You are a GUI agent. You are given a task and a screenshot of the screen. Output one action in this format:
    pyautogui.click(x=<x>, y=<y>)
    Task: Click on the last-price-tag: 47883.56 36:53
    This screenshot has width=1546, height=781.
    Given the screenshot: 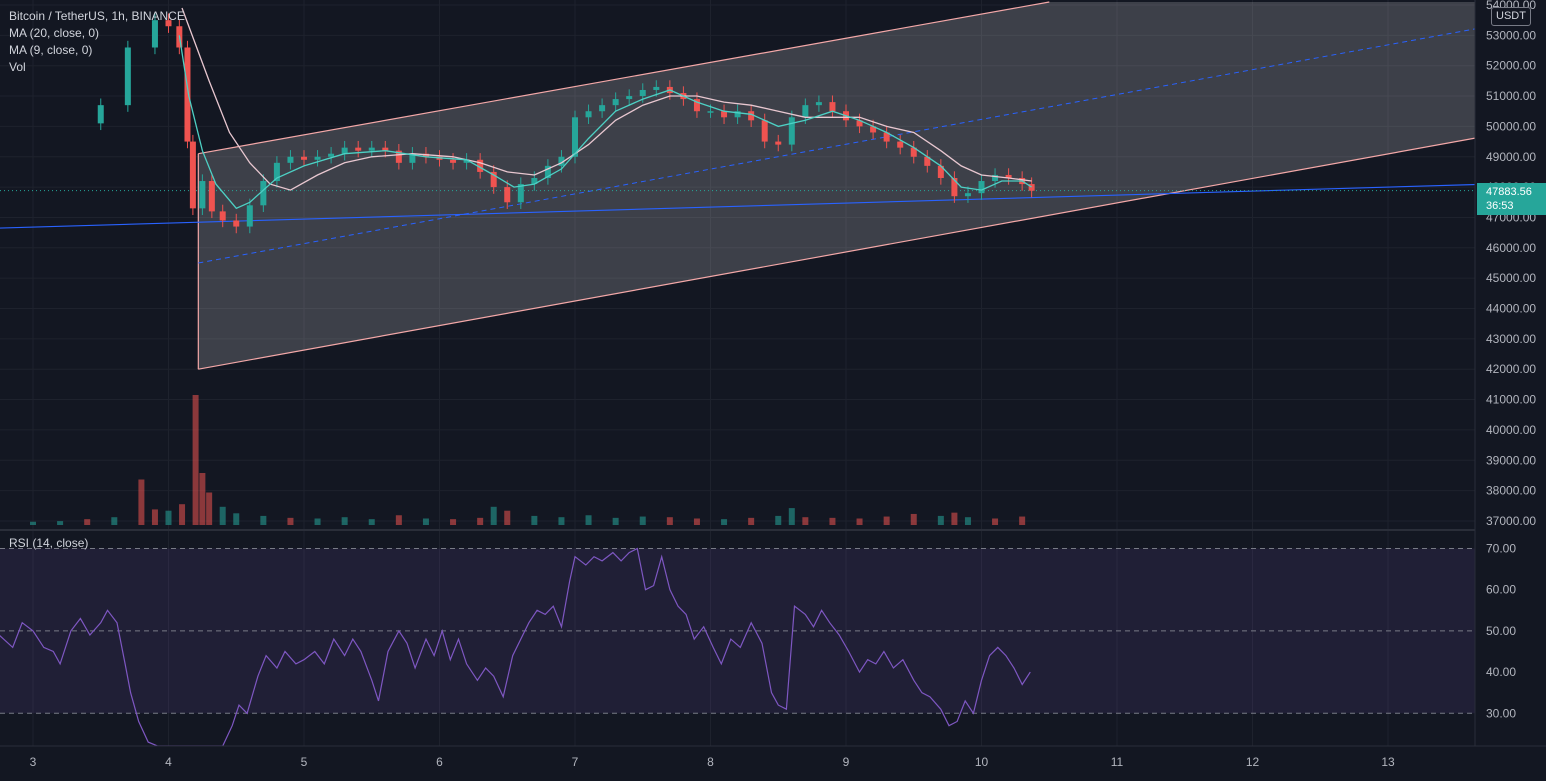 What is the action you would take?
    pyautogui.click(x=1511, y=199)
    